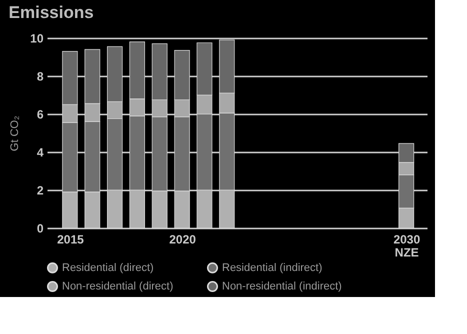 This screenshot has width=467, height=334. What do you see at coordinates (40, 115) in the screenshot?
I see `y-tick-label: 6` at bounding box center [40, 115].